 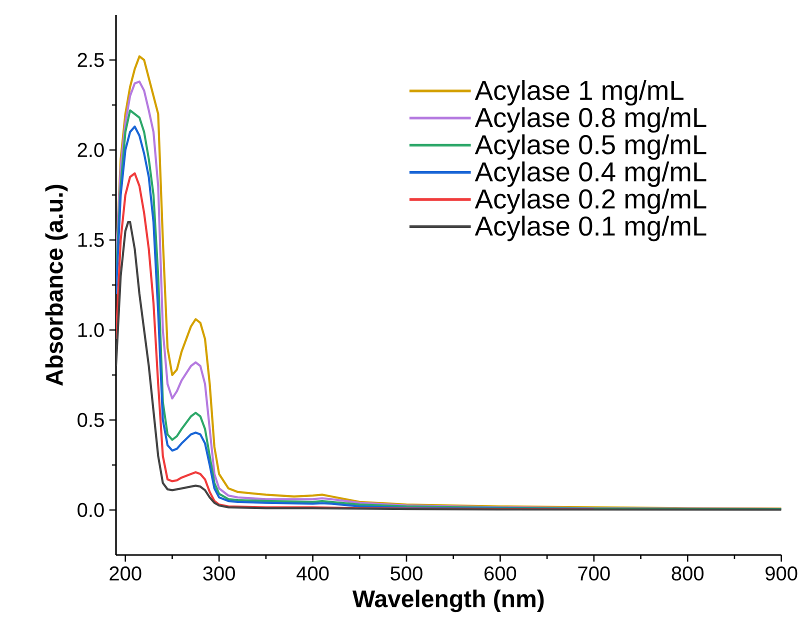 What do you see at coordinates (590, 229) in the screenshot?
I see `legend-label: Acylase 0.1 mg/mL` at bounding box center [590, 229].